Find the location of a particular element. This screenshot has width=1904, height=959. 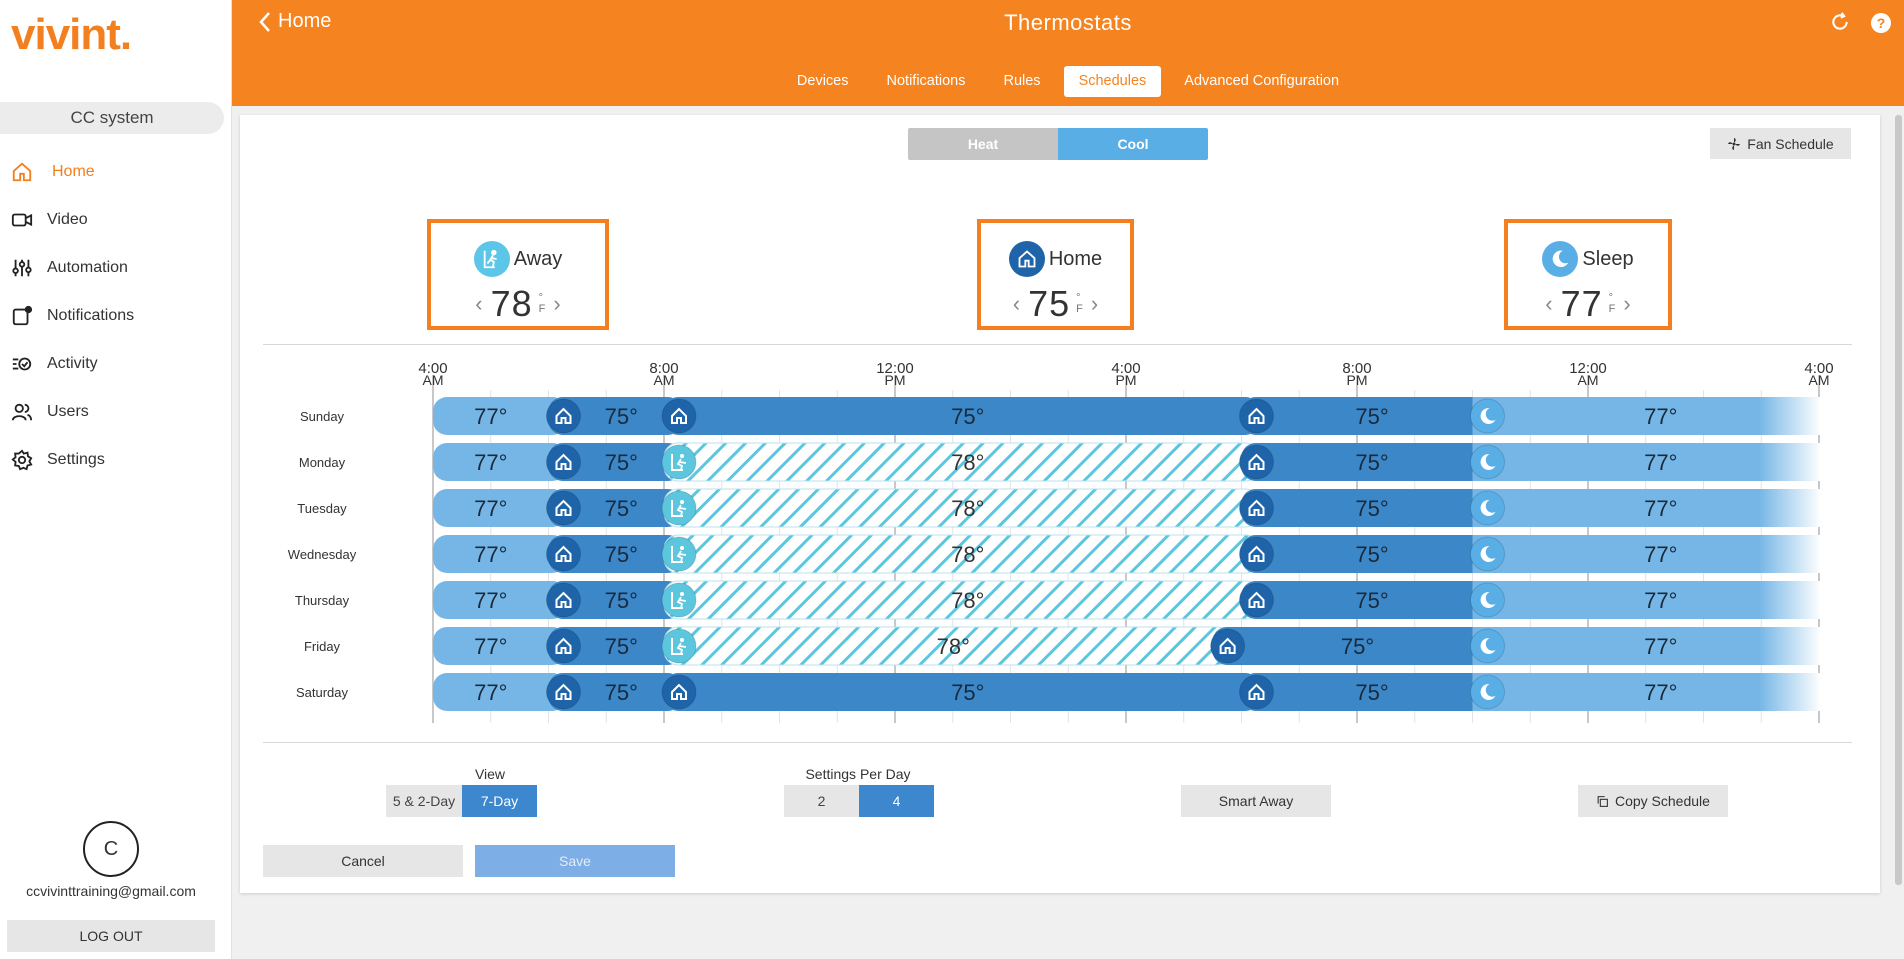

sidebar-item-home: Home is located at coordinates (116, 172).